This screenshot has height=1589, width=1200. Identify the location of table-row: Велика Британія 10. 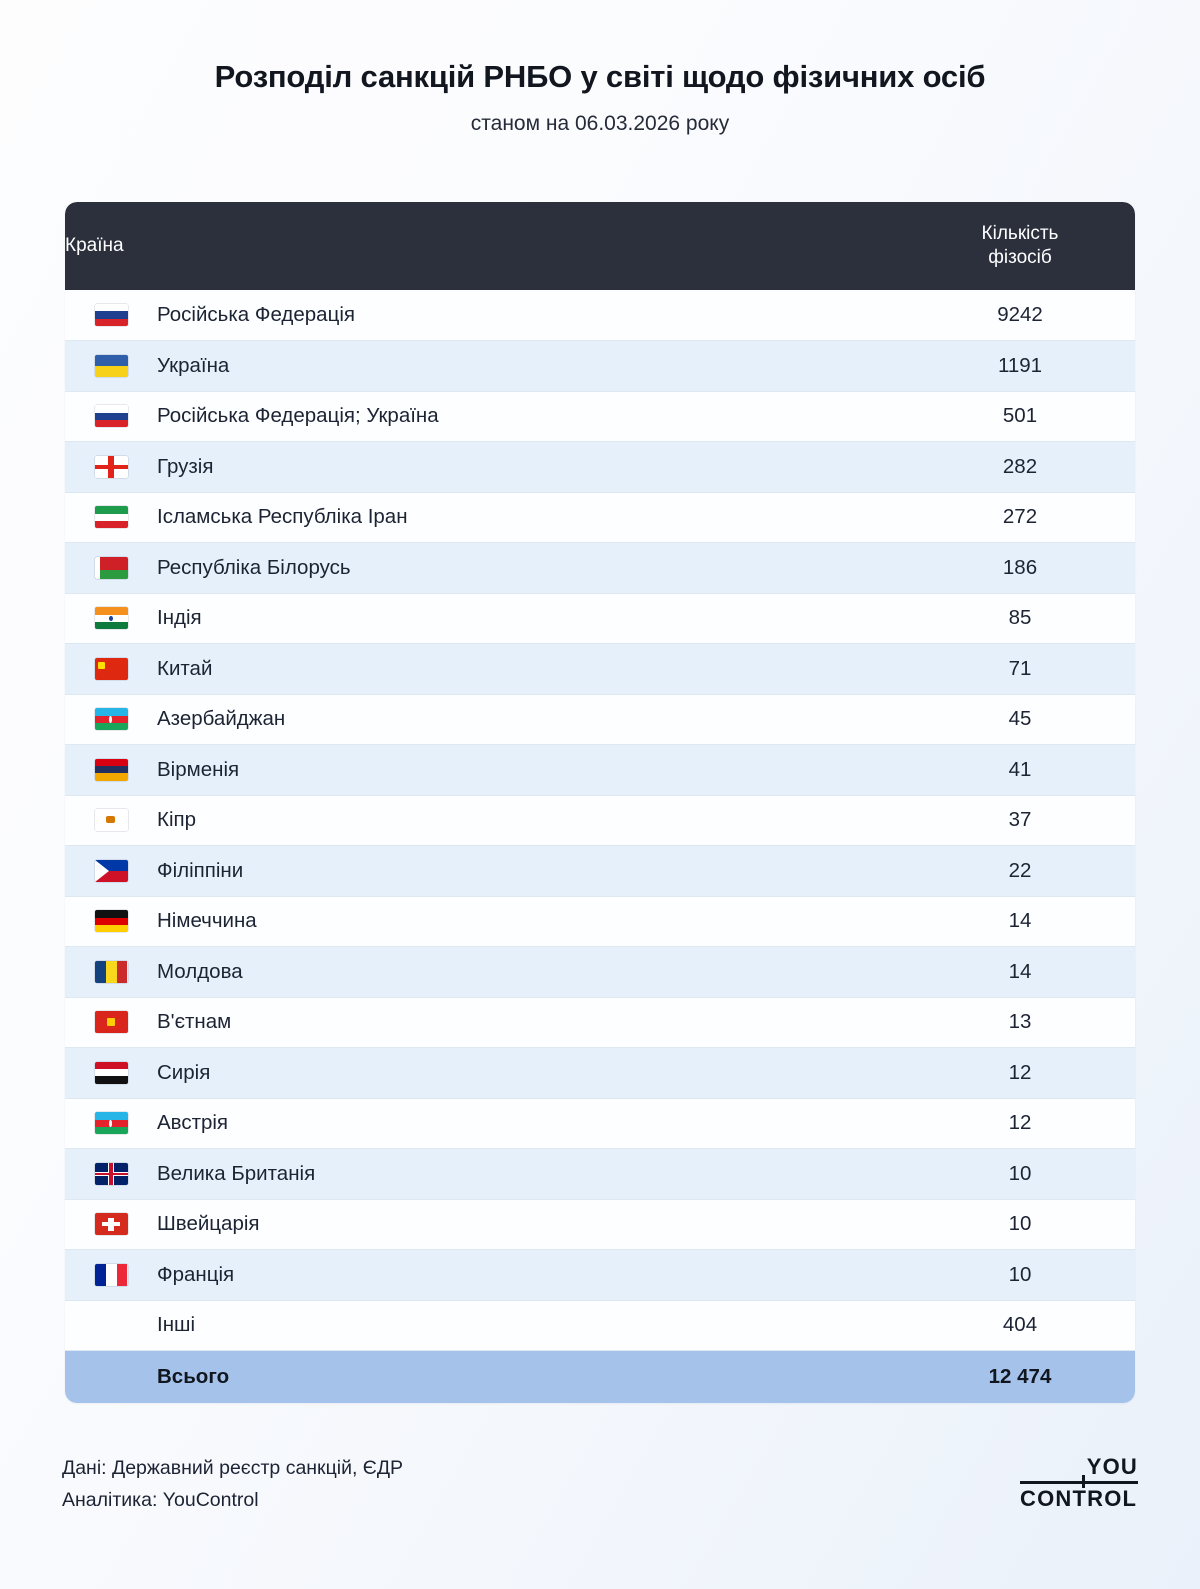
(600, 1174).